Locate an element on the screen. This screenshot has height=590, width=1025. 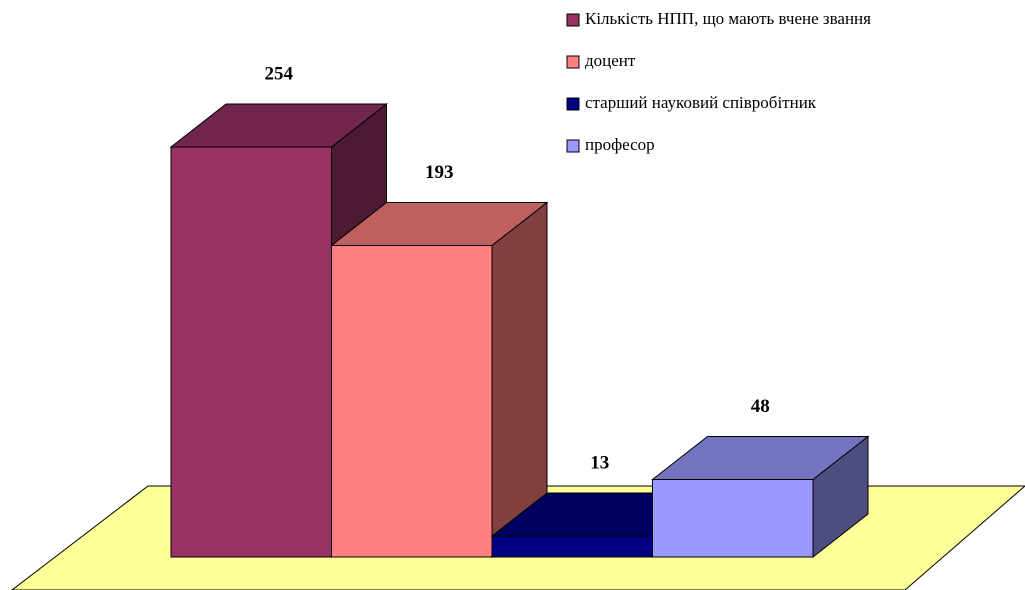
value-label: 254 is located at coordinates (279, 73).